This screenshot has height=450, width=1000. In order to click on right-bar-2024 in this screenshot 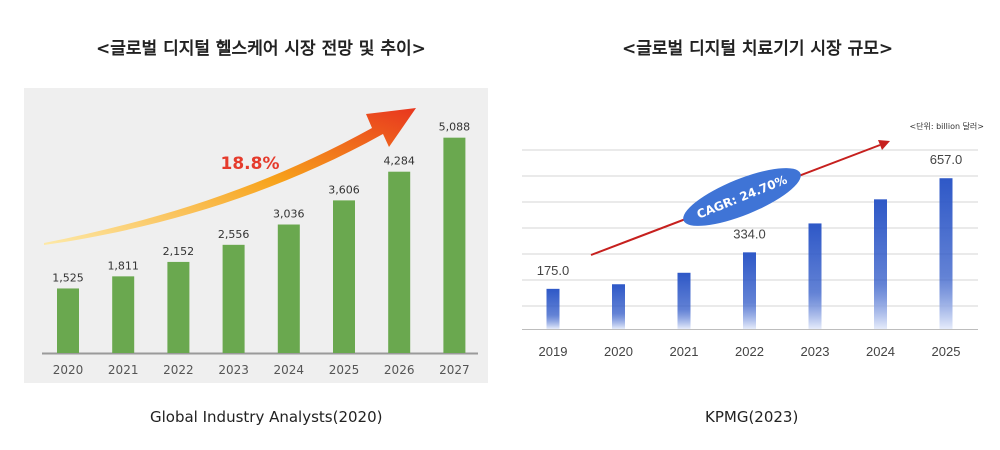, I will do `click(880, 264)`.